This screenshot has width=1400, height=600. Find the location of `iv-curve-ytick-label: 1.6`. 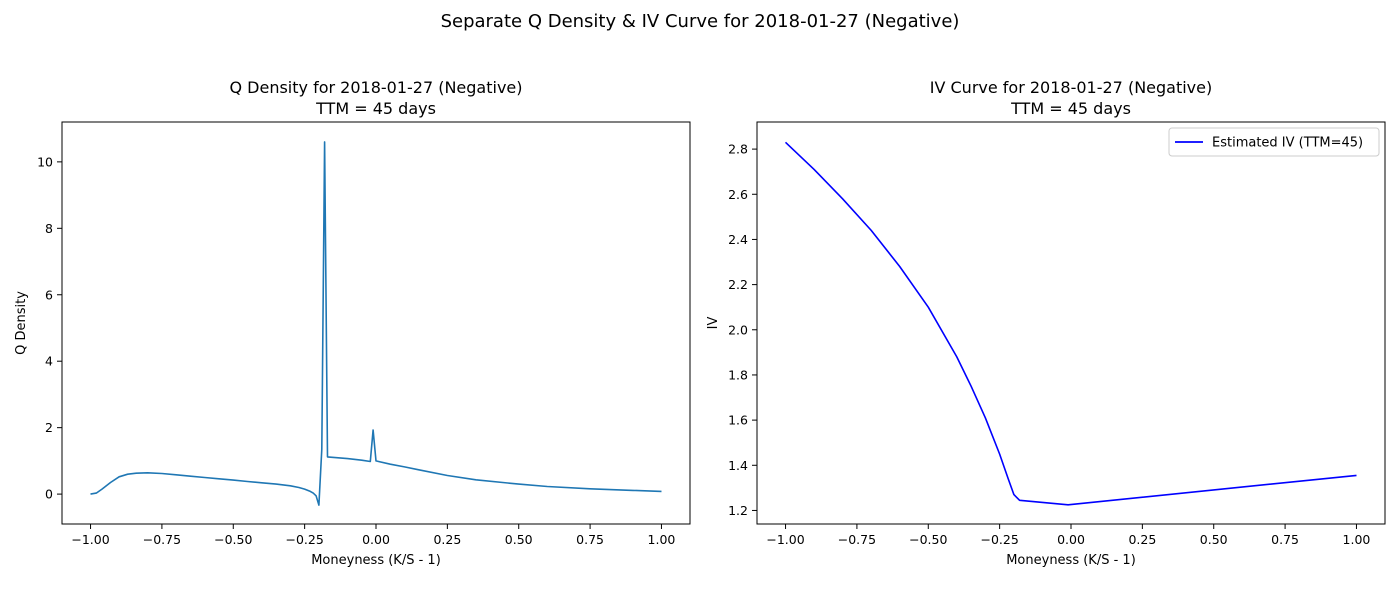

iv-curve-ytick-label: 1.6 is located at coordinates (738, 420).